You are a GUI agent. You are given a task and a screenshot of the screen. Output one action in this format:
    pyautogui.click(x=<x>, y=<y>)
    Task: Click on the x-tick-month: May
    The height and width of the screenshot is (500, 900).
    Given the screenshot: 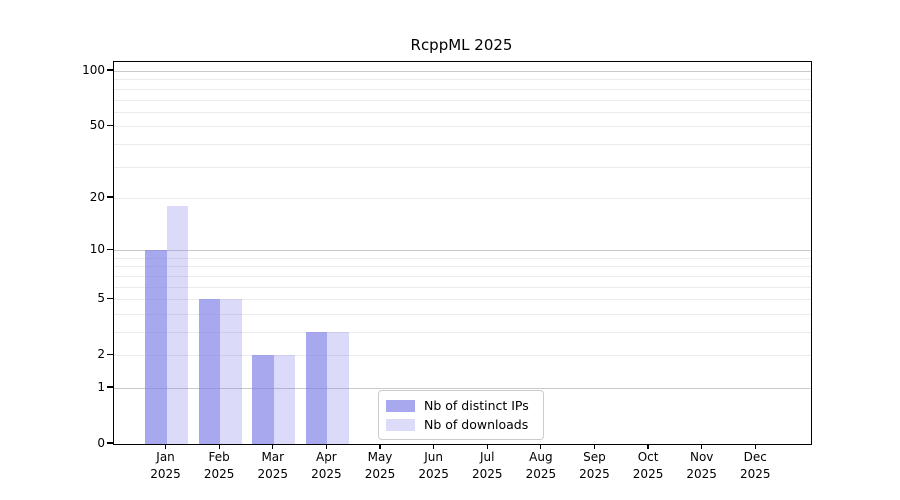 What is the action you would take?
    pyautogui.click(x=380, y=457)
    